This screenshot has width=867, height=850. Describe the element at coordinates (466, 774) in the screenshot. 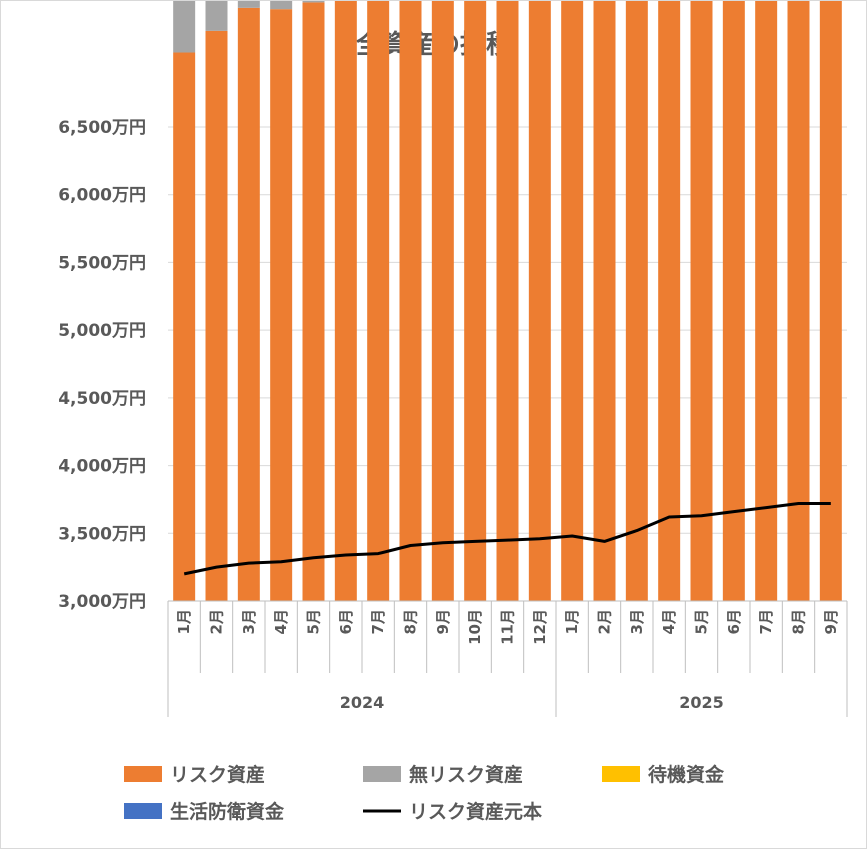

I see `legend-label: 無リスク資産` at that location.